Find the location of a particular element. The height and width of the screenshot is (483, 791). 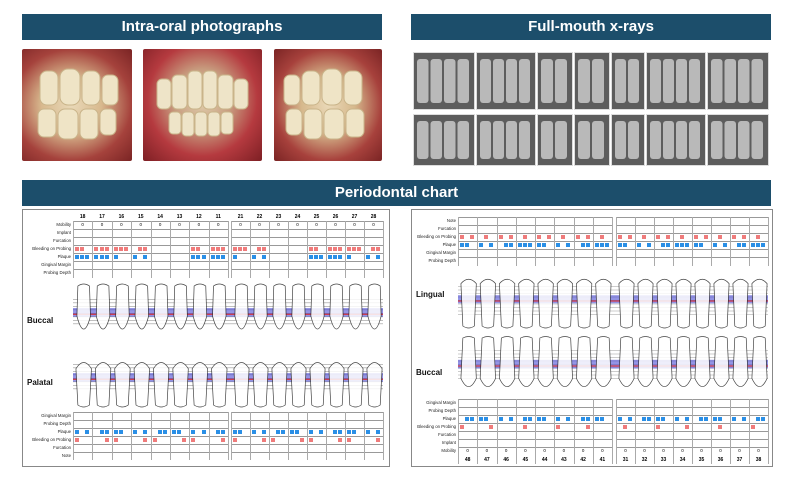

tooth-number: 18 is located at coordinates (82, 217).